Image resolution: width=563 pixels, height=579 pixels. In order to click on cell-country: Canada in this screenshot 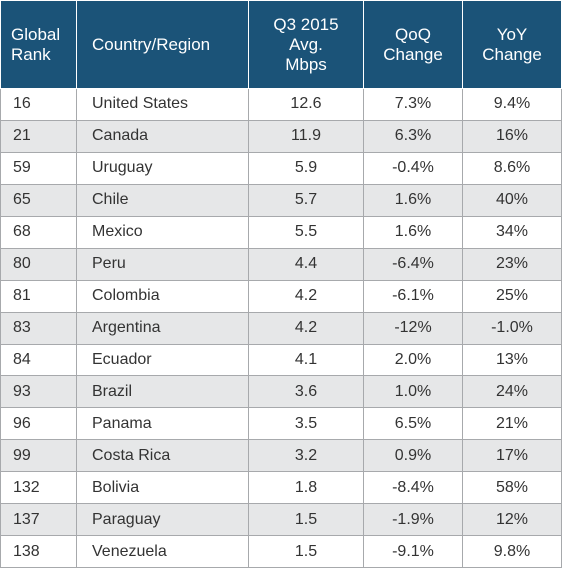, I will do `click(162, 136)`.